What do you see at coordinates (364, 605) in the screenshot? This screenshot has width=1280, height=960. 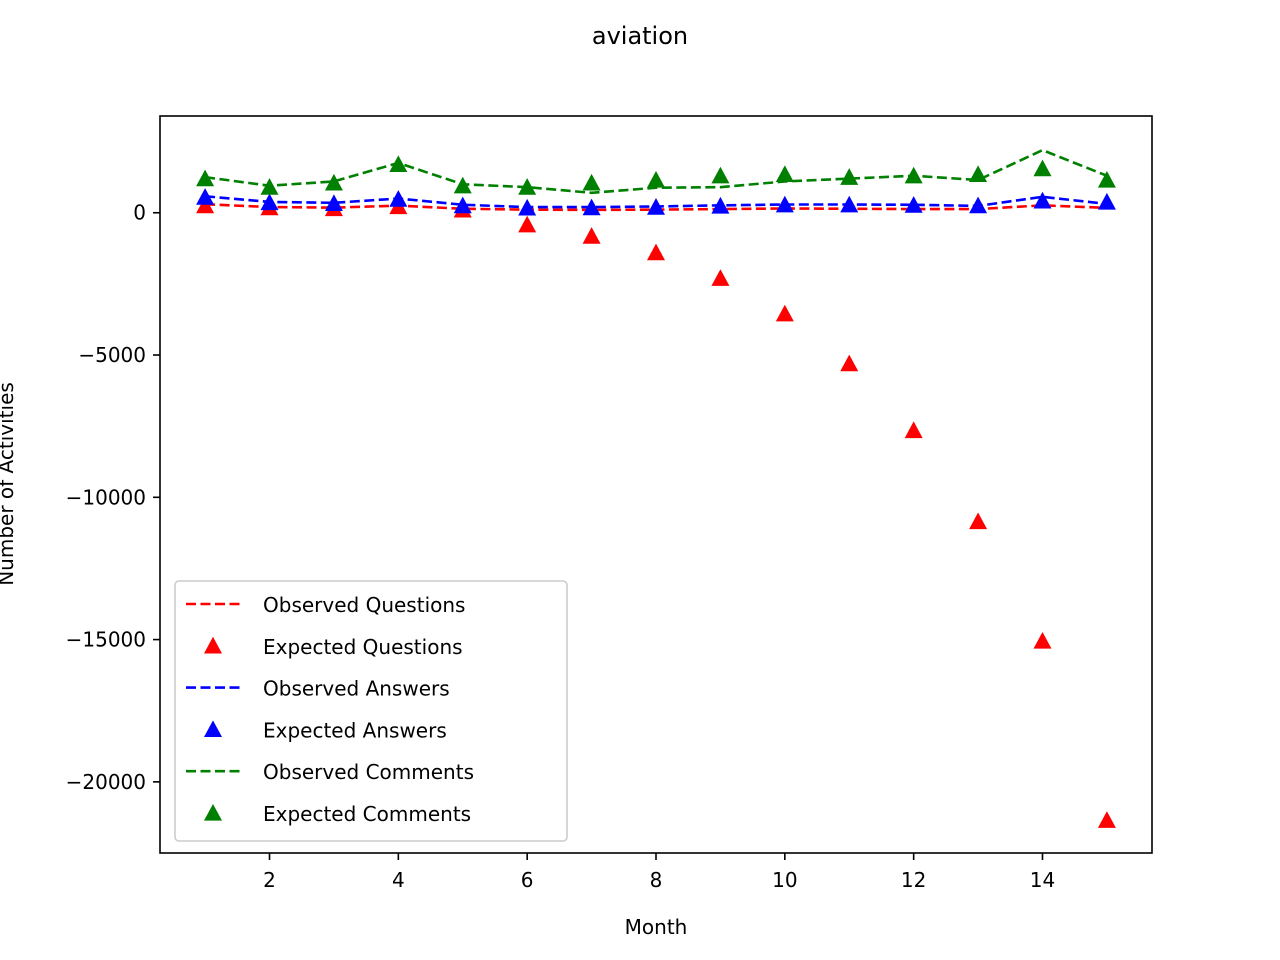 I see `legend-label: Observed Questions` at bounding box center [364, 605].